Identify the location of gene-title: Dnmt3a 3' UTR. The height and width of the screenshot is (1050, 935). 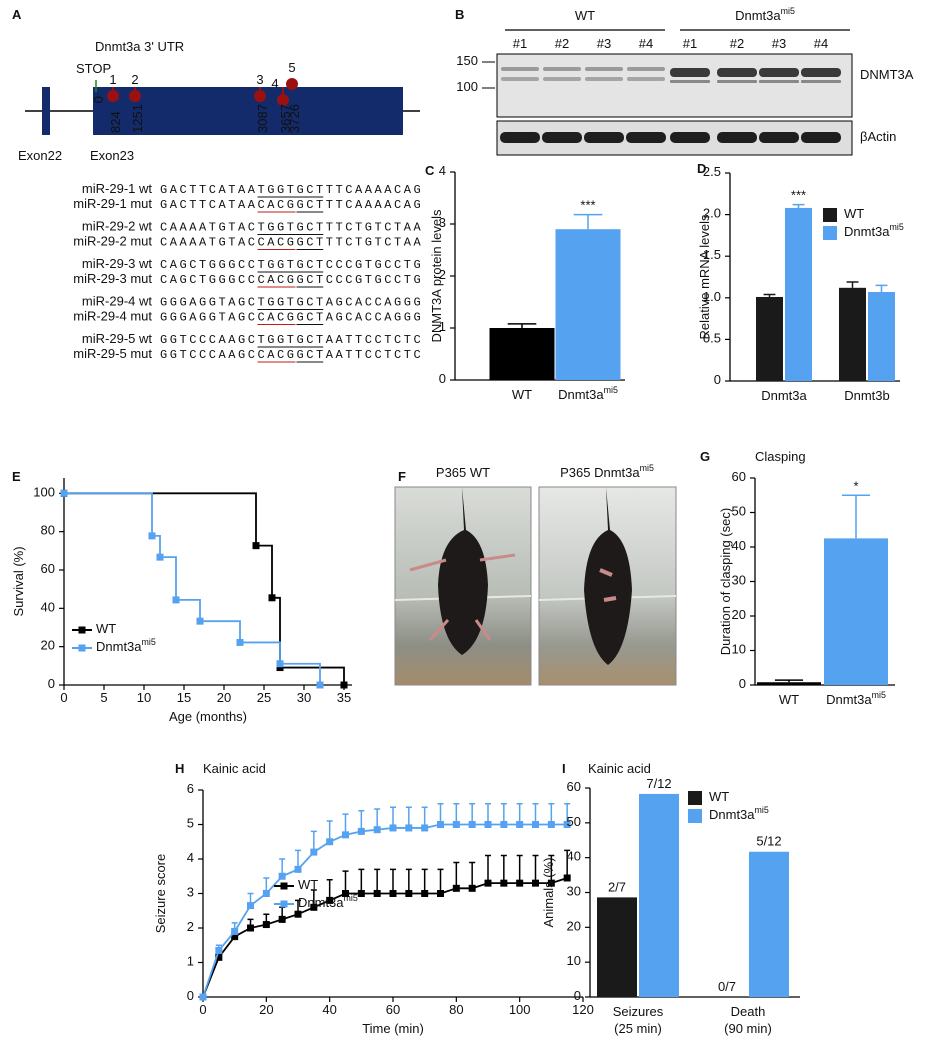
(139, 46).